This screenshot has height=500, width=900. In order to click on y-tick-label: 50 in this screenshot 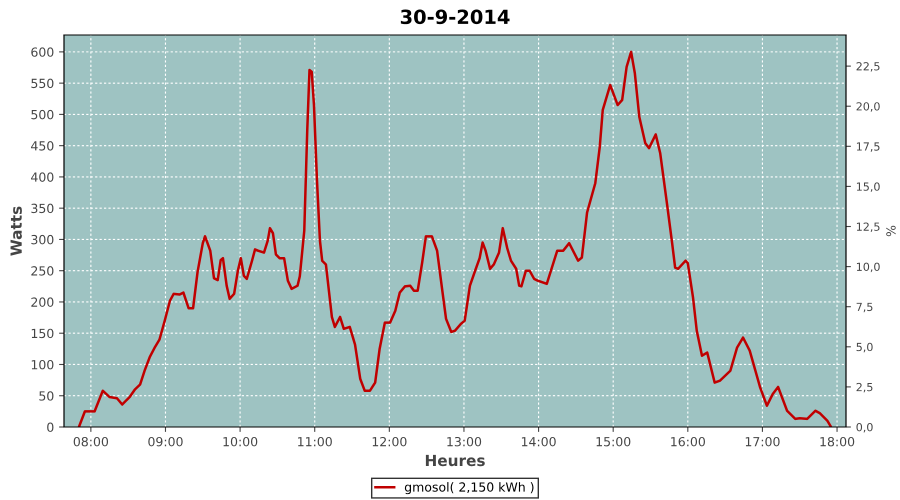, I will do `click(46, 396)`.